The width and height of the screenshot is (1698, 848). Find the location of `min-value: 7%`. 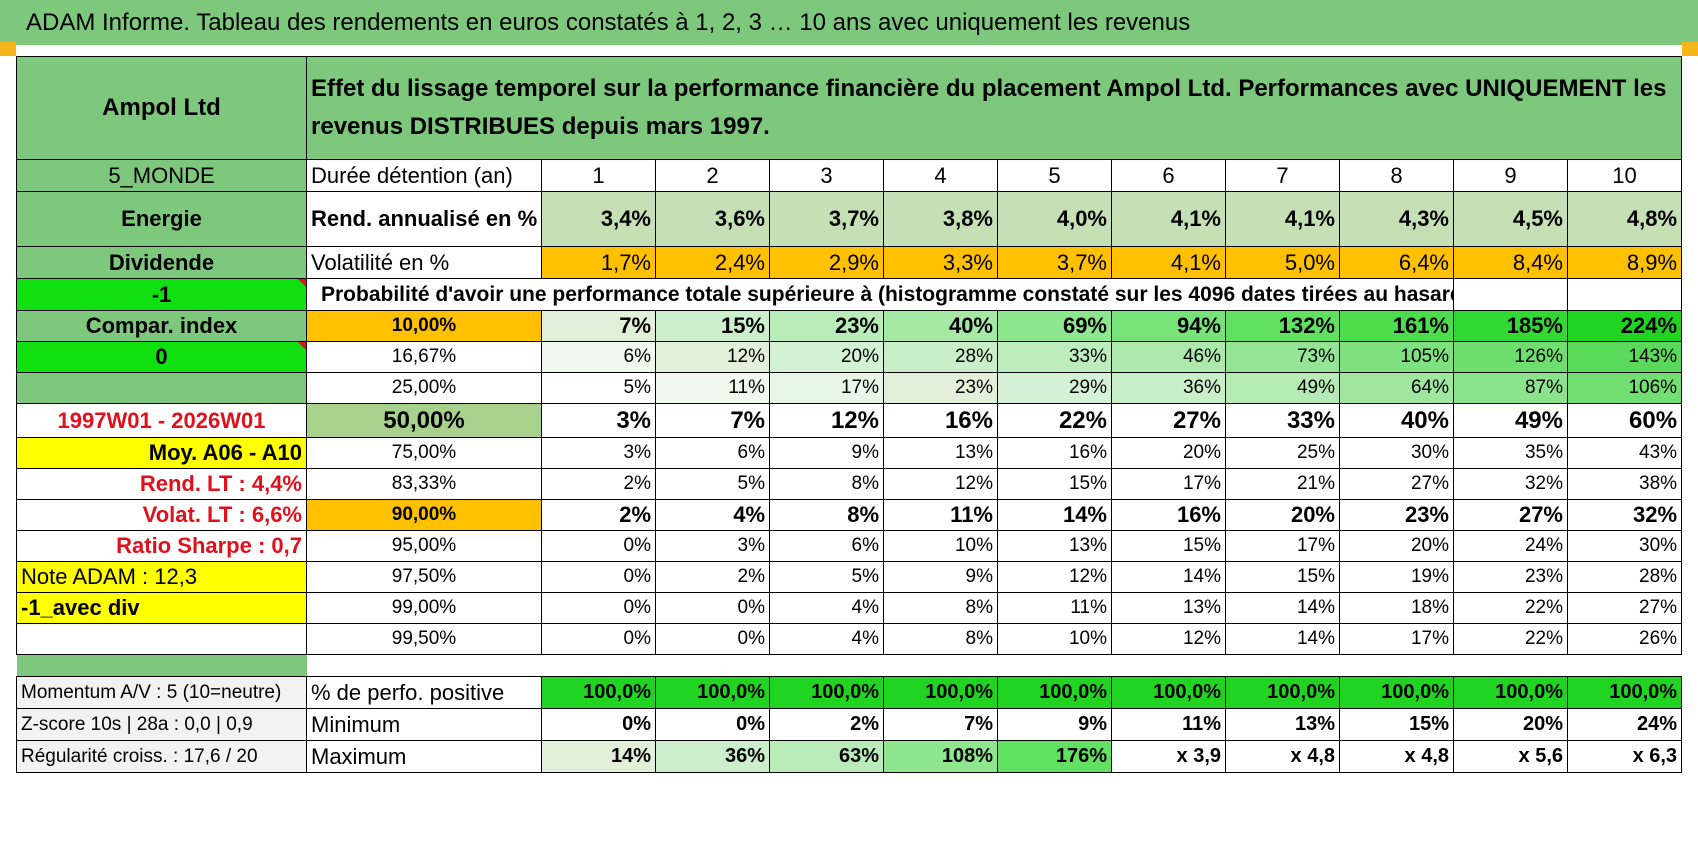

min-value: 7% is located at coordinates (940, 724).